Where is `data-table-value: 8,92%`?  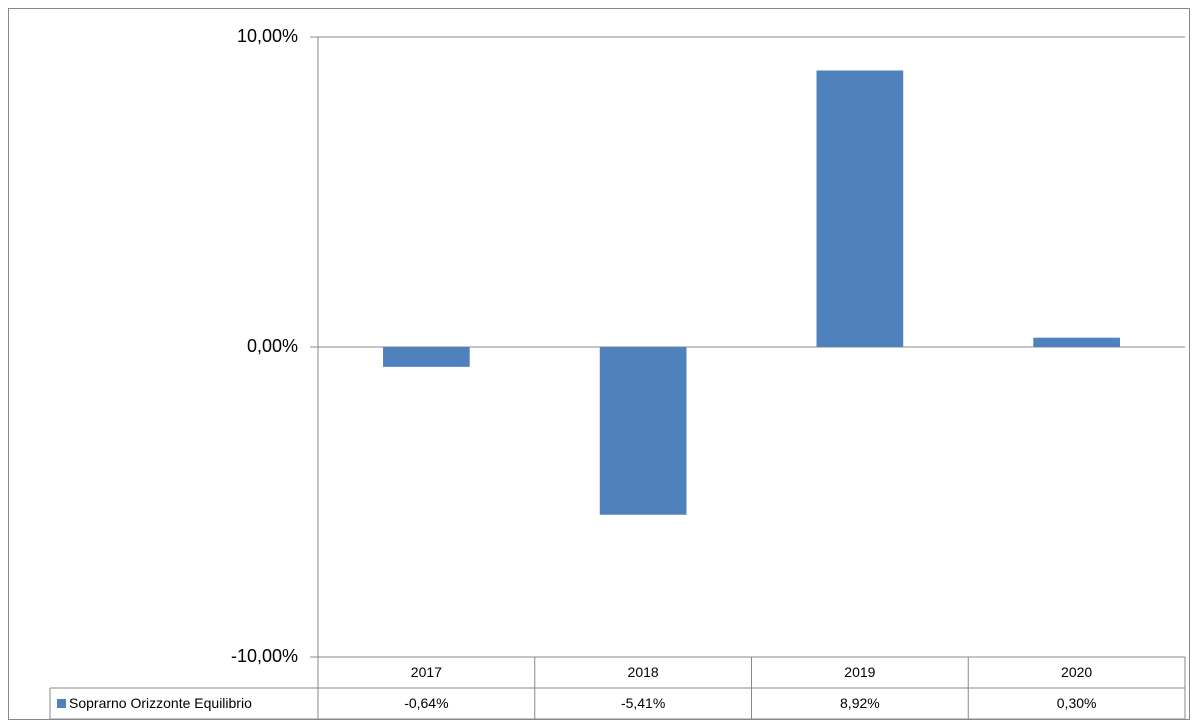
data-table-value: 8,92% is located at coordinates (860, 703).